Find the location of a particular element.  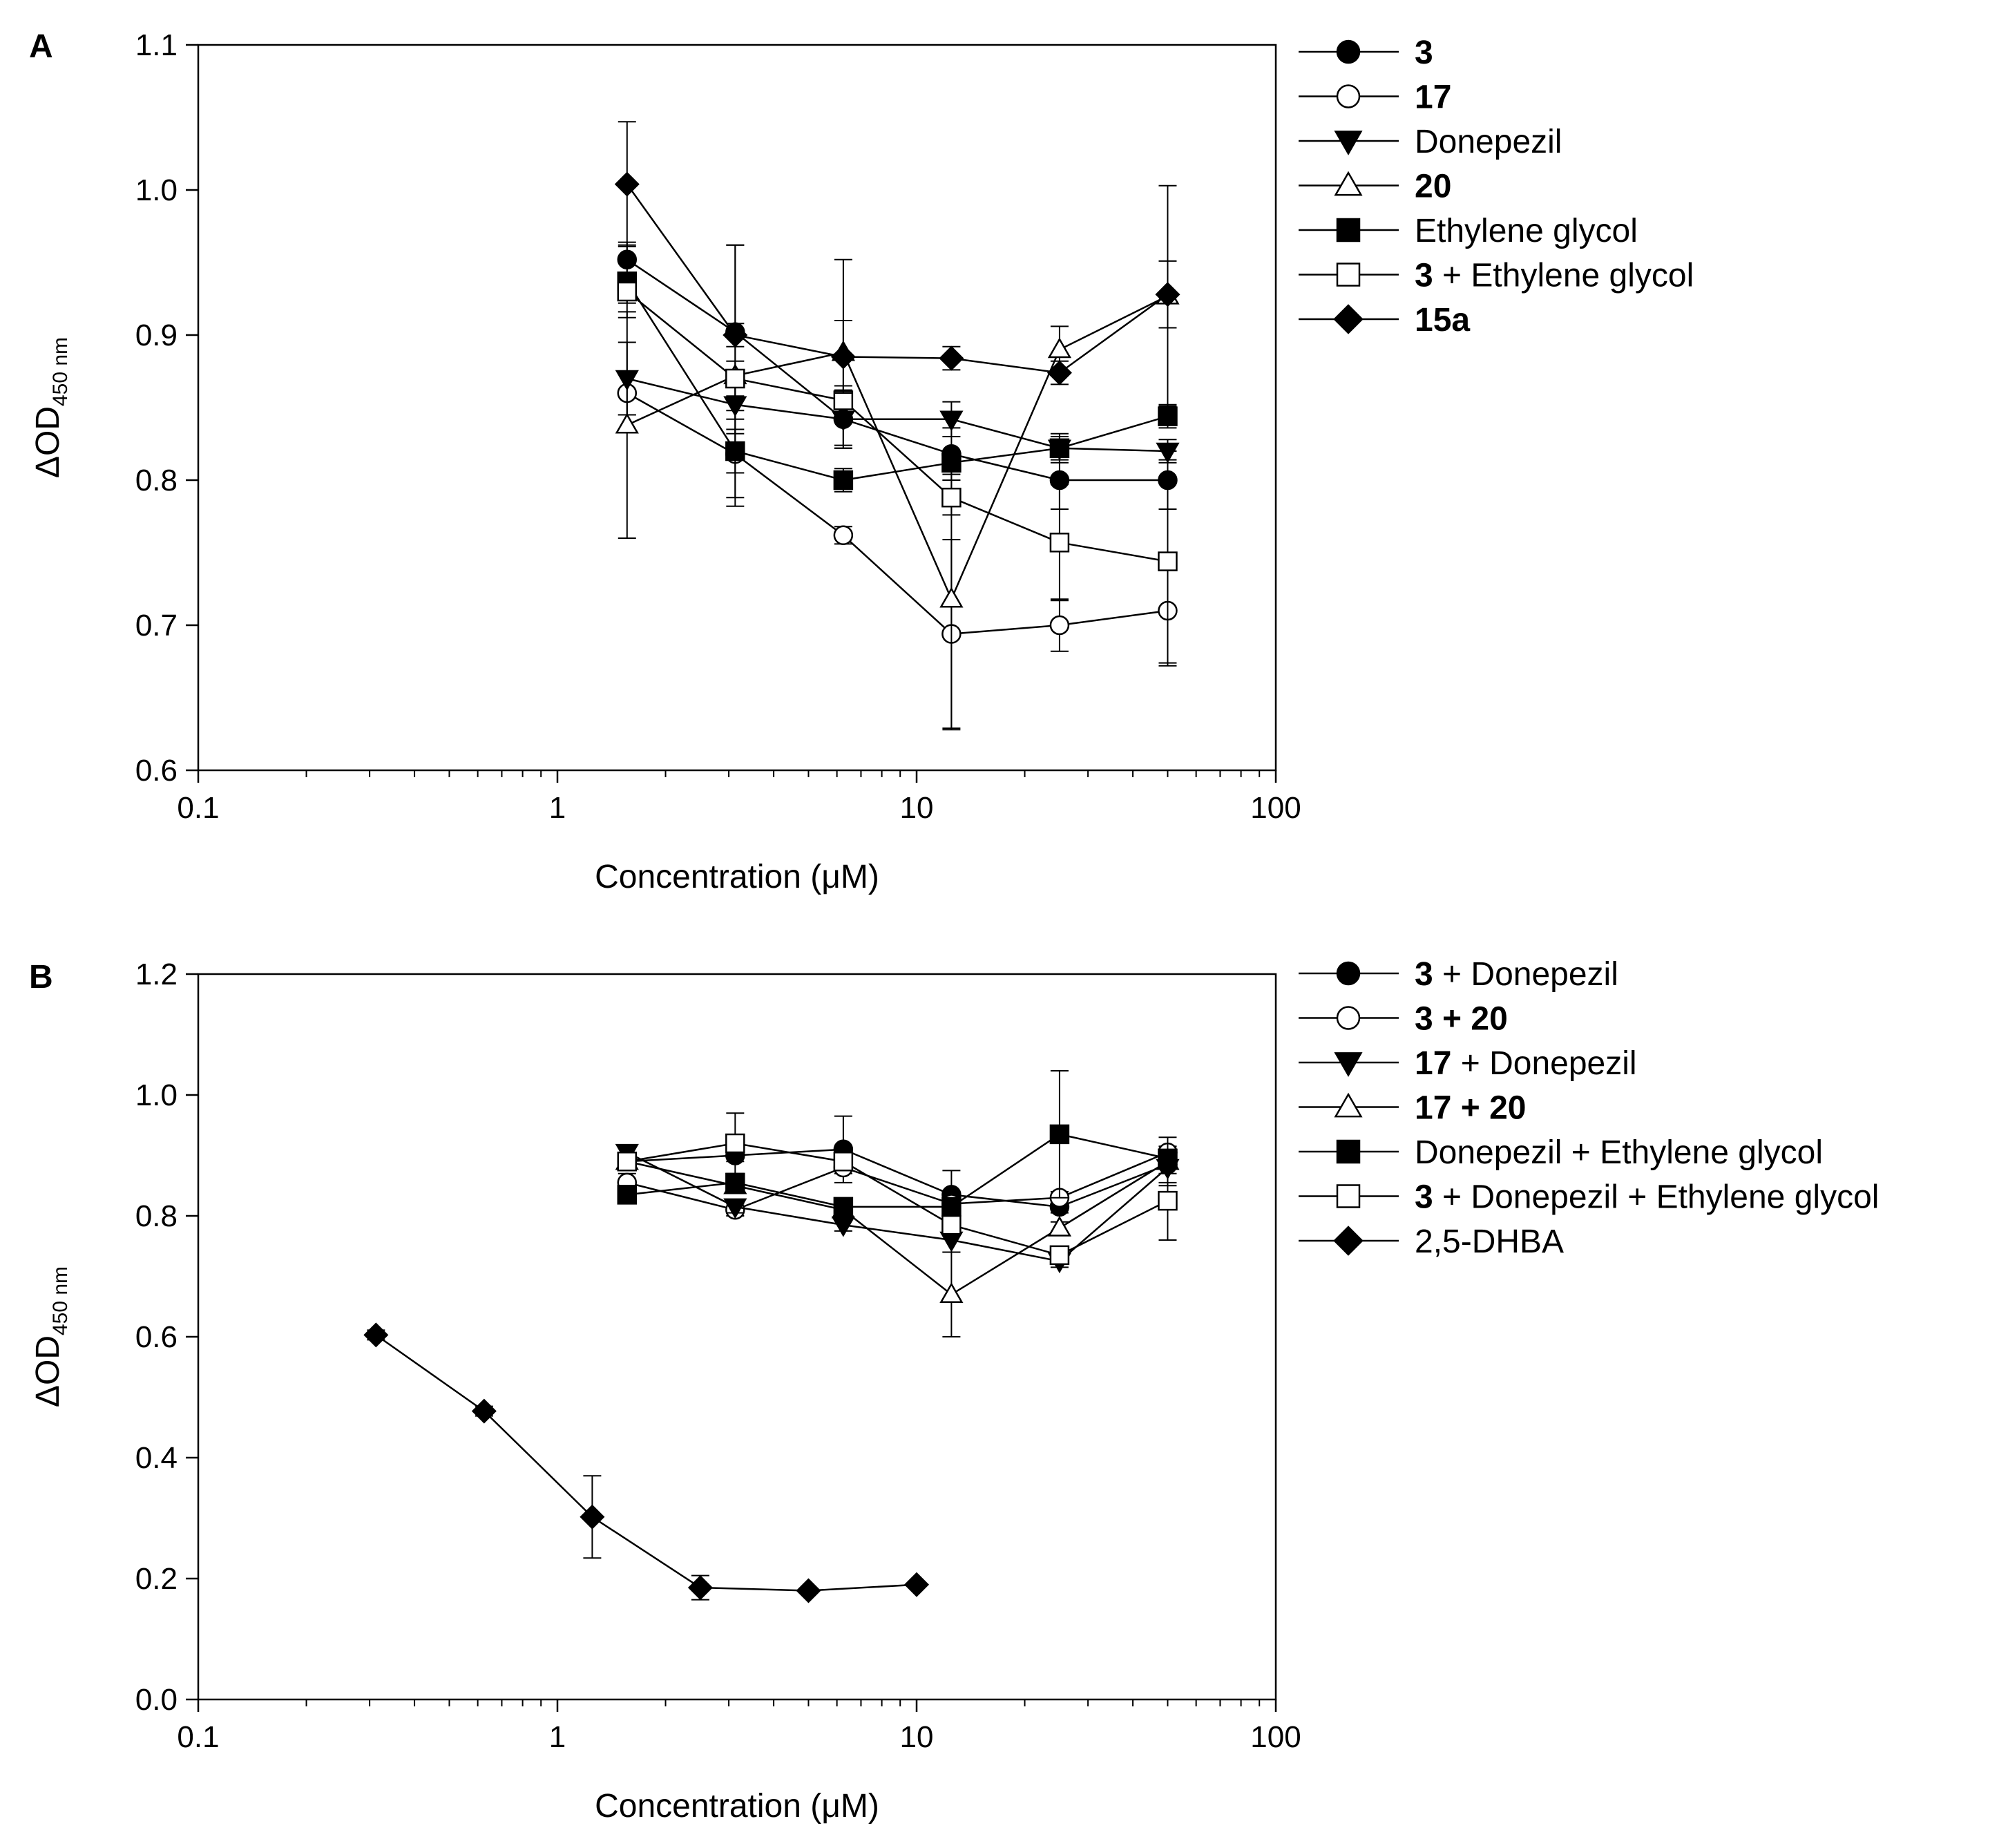

legend-label: 20 is located at coordinates (1433, 187).